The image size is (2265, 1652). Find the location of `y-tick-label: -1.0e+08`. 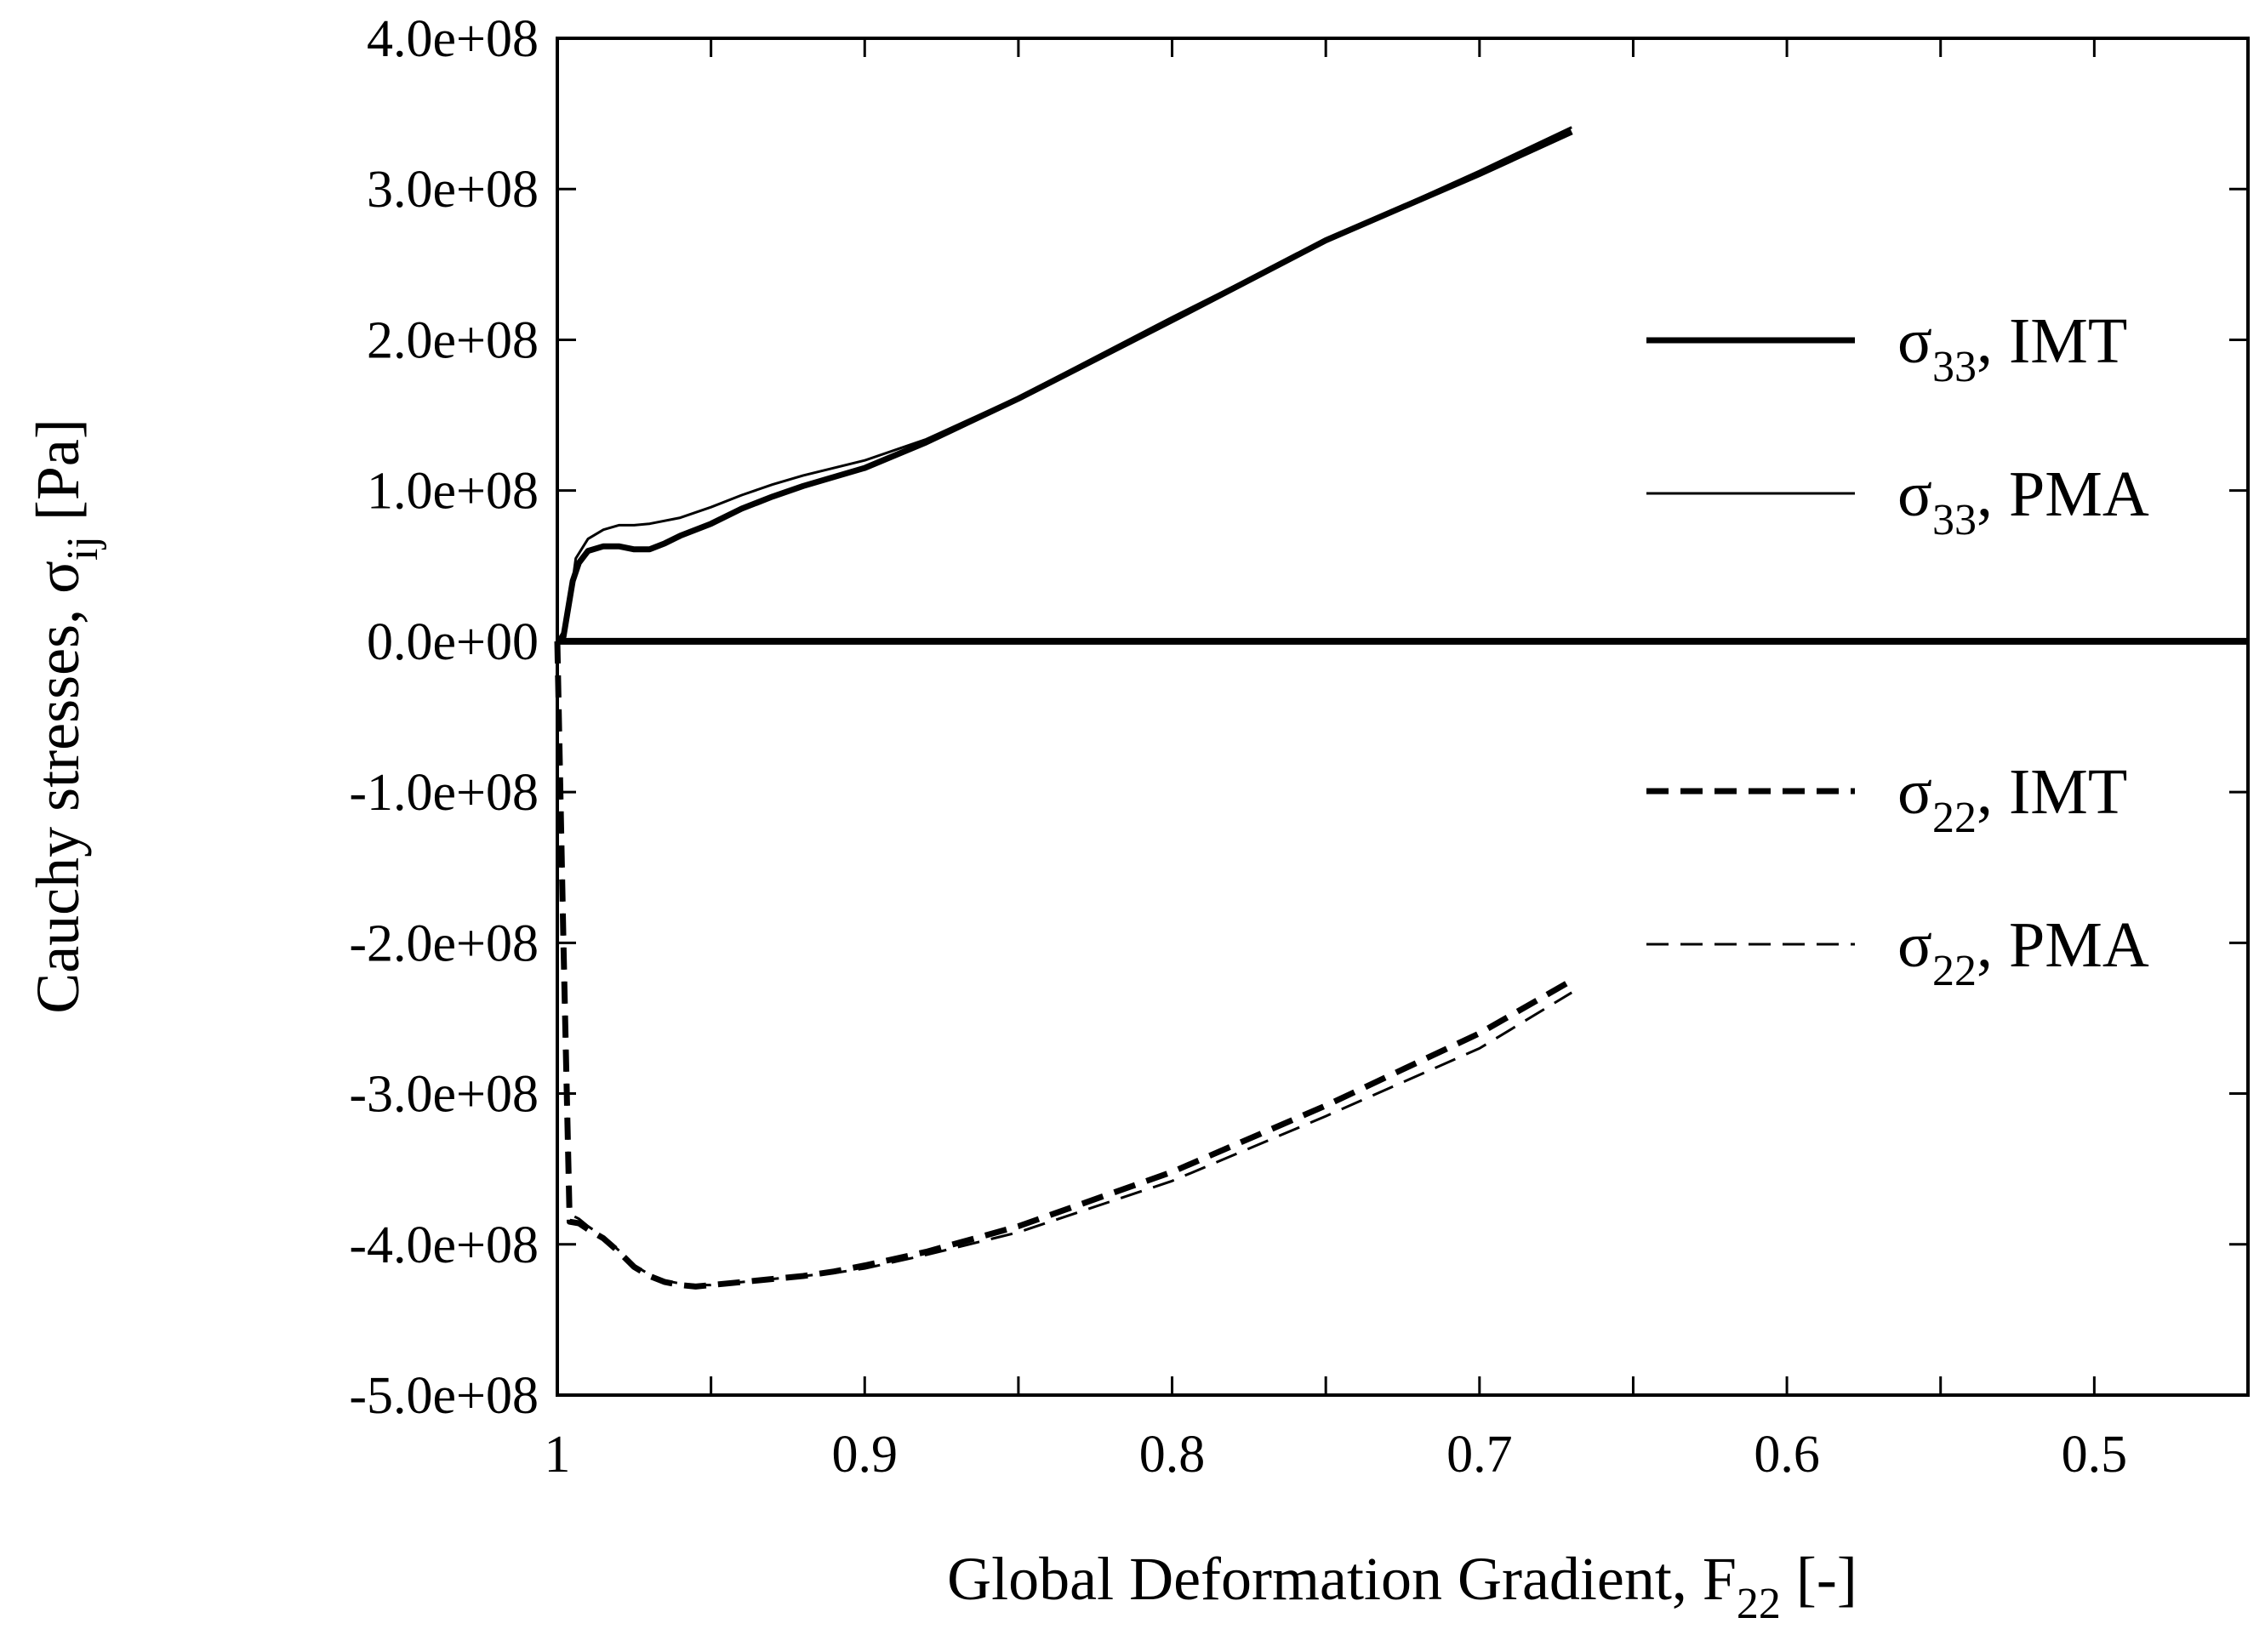

y-tick-label: -1.0e+08 is located at coordinates (444, 793).